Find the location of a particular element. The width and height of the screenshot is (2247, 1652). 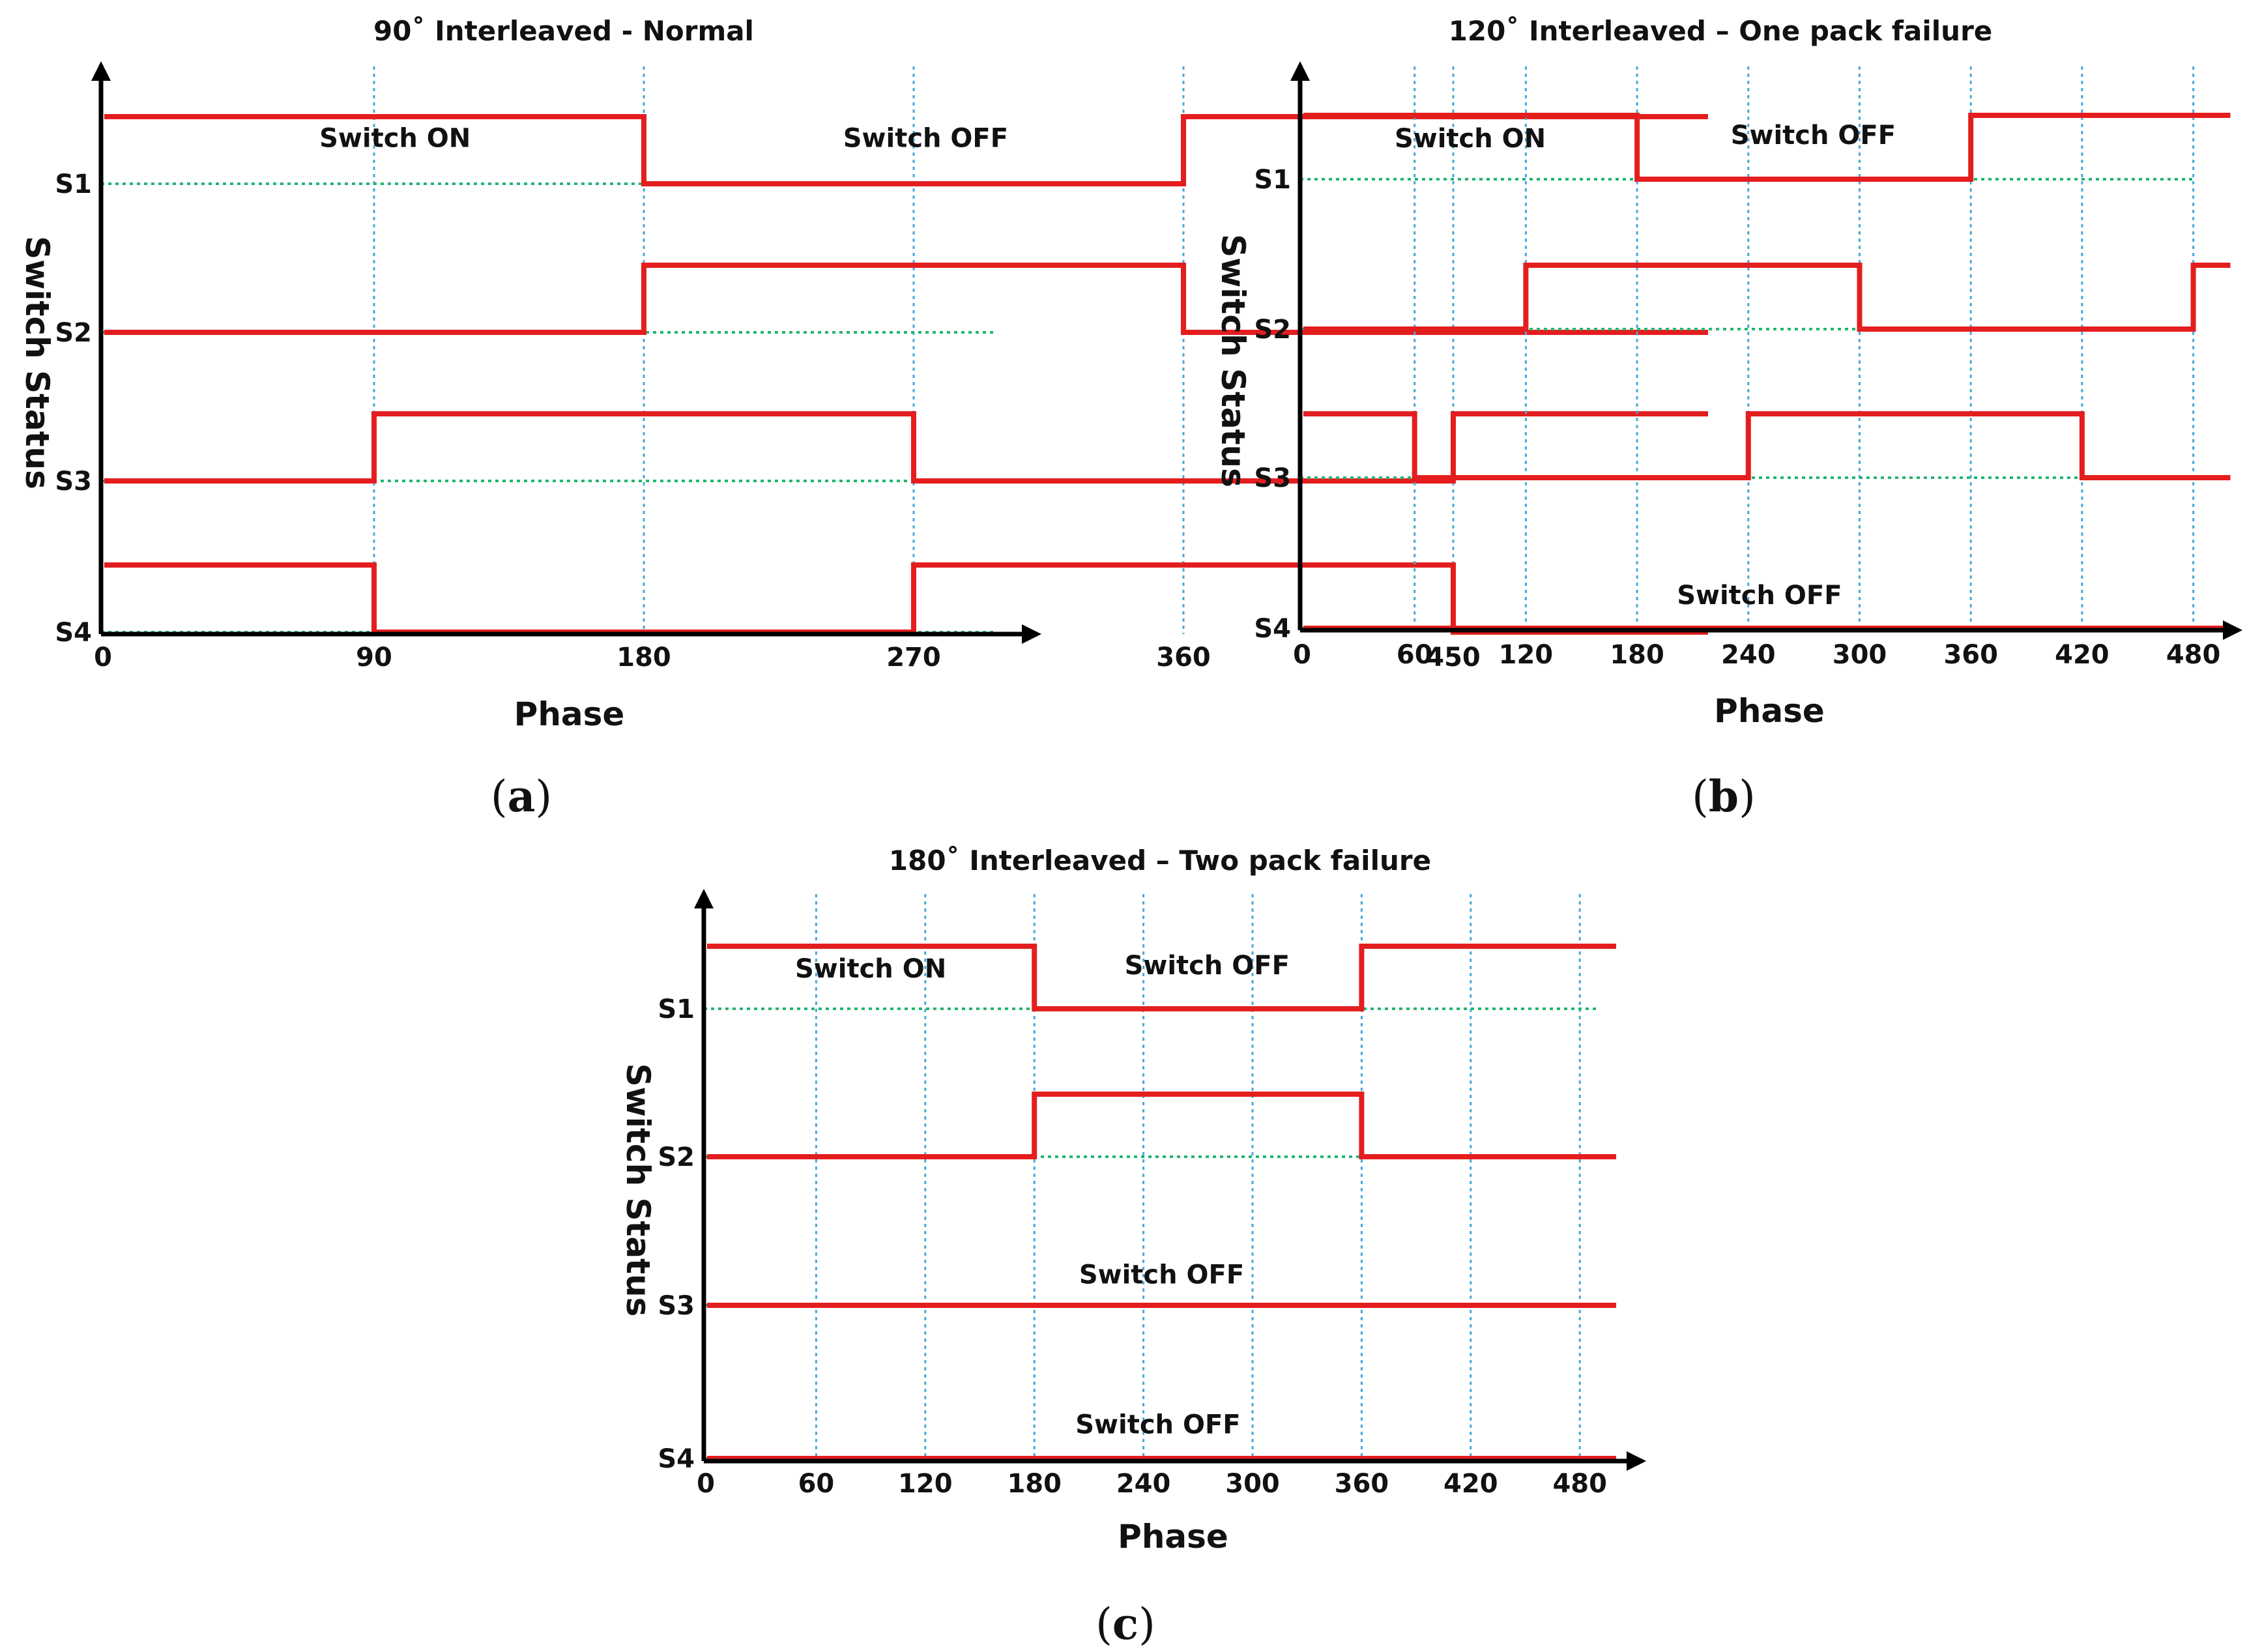

panel-letter: b is located at coordinates (1724, 797).